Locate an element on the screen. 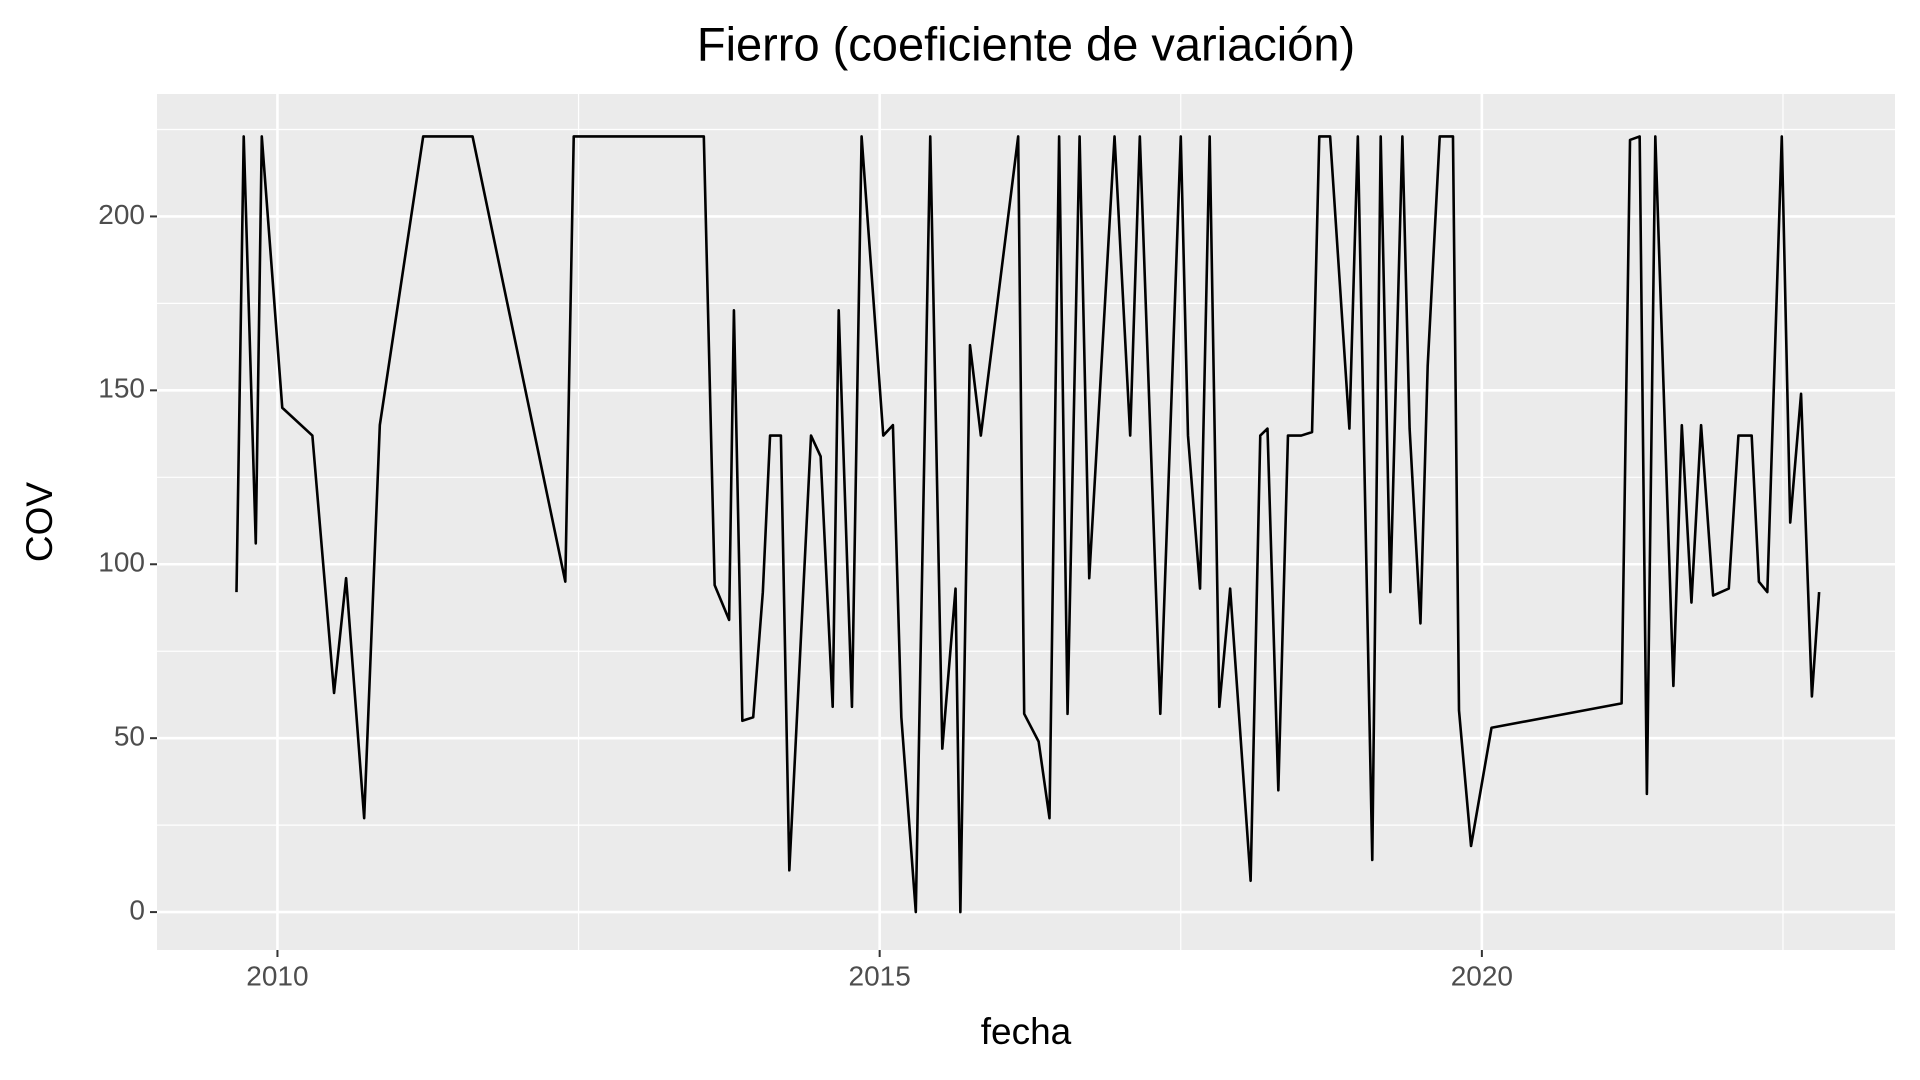 The image size is (1920, 1080). y-tick-label: 50 is located at coordinates (129, 736).